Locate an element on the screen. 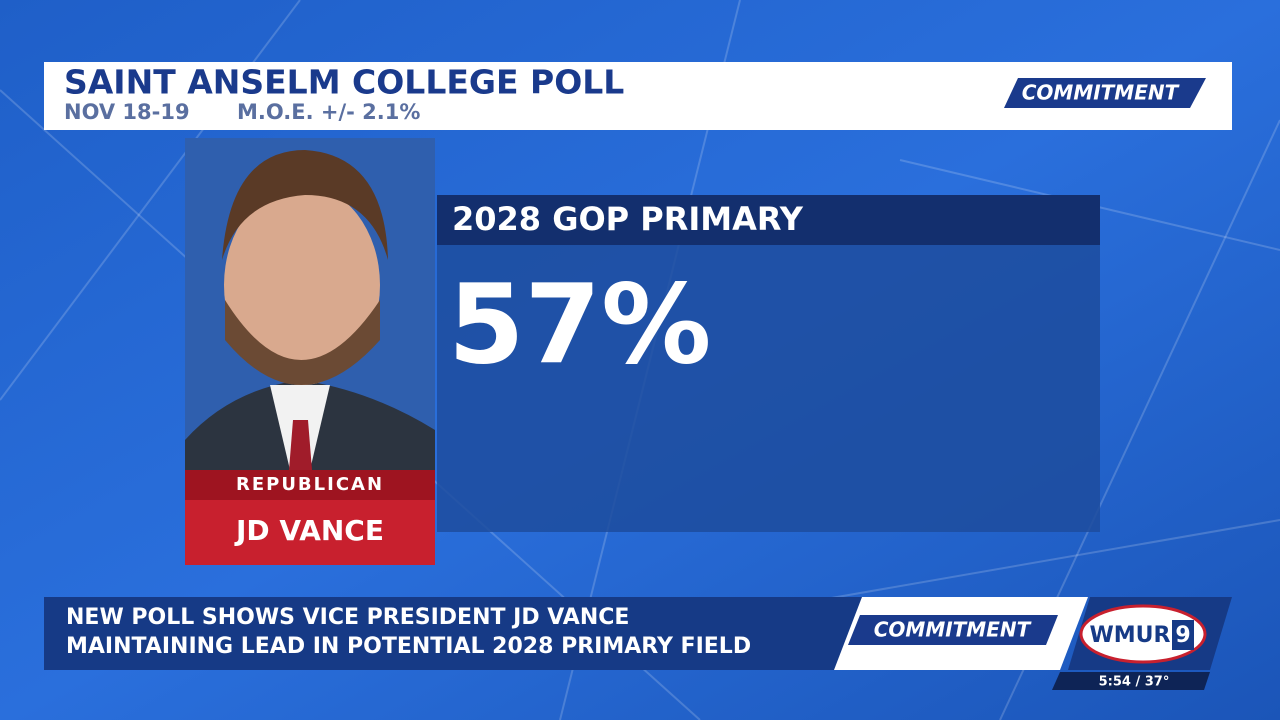 The height and width of the screenshot is (720, 1280). header-logo: COMMITMENT is located at coordinates (1101, 93).